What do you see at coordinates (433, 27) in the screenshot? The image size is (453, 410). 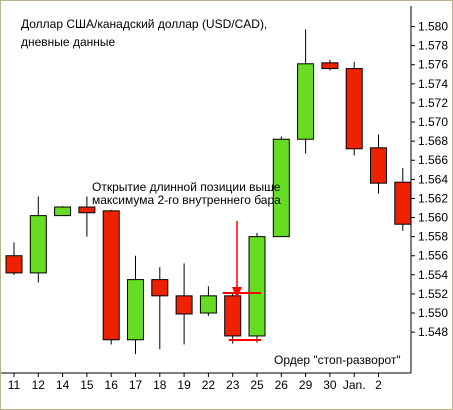 I see `y-tick-label: 1.580` at bounding box center [433, 27].